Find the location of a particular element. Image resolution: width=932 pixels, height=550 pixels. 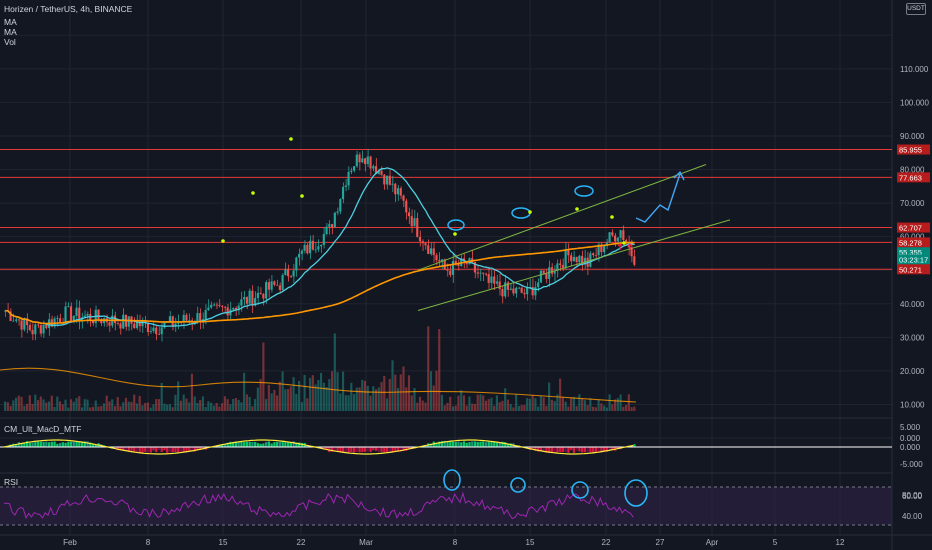

vol-legend: Vol is located at coordinates (10, 42).